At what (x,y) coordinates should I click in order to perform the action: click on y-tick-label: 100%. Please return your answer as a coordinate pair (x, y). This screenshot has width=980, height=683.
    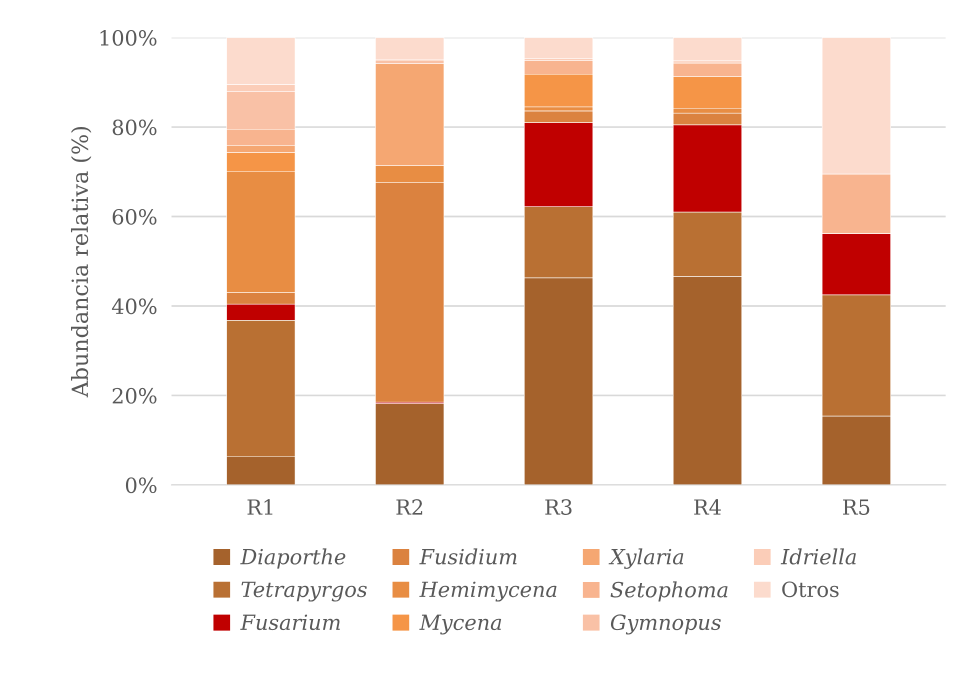
    Looking at the image, I should click on (128, 38).